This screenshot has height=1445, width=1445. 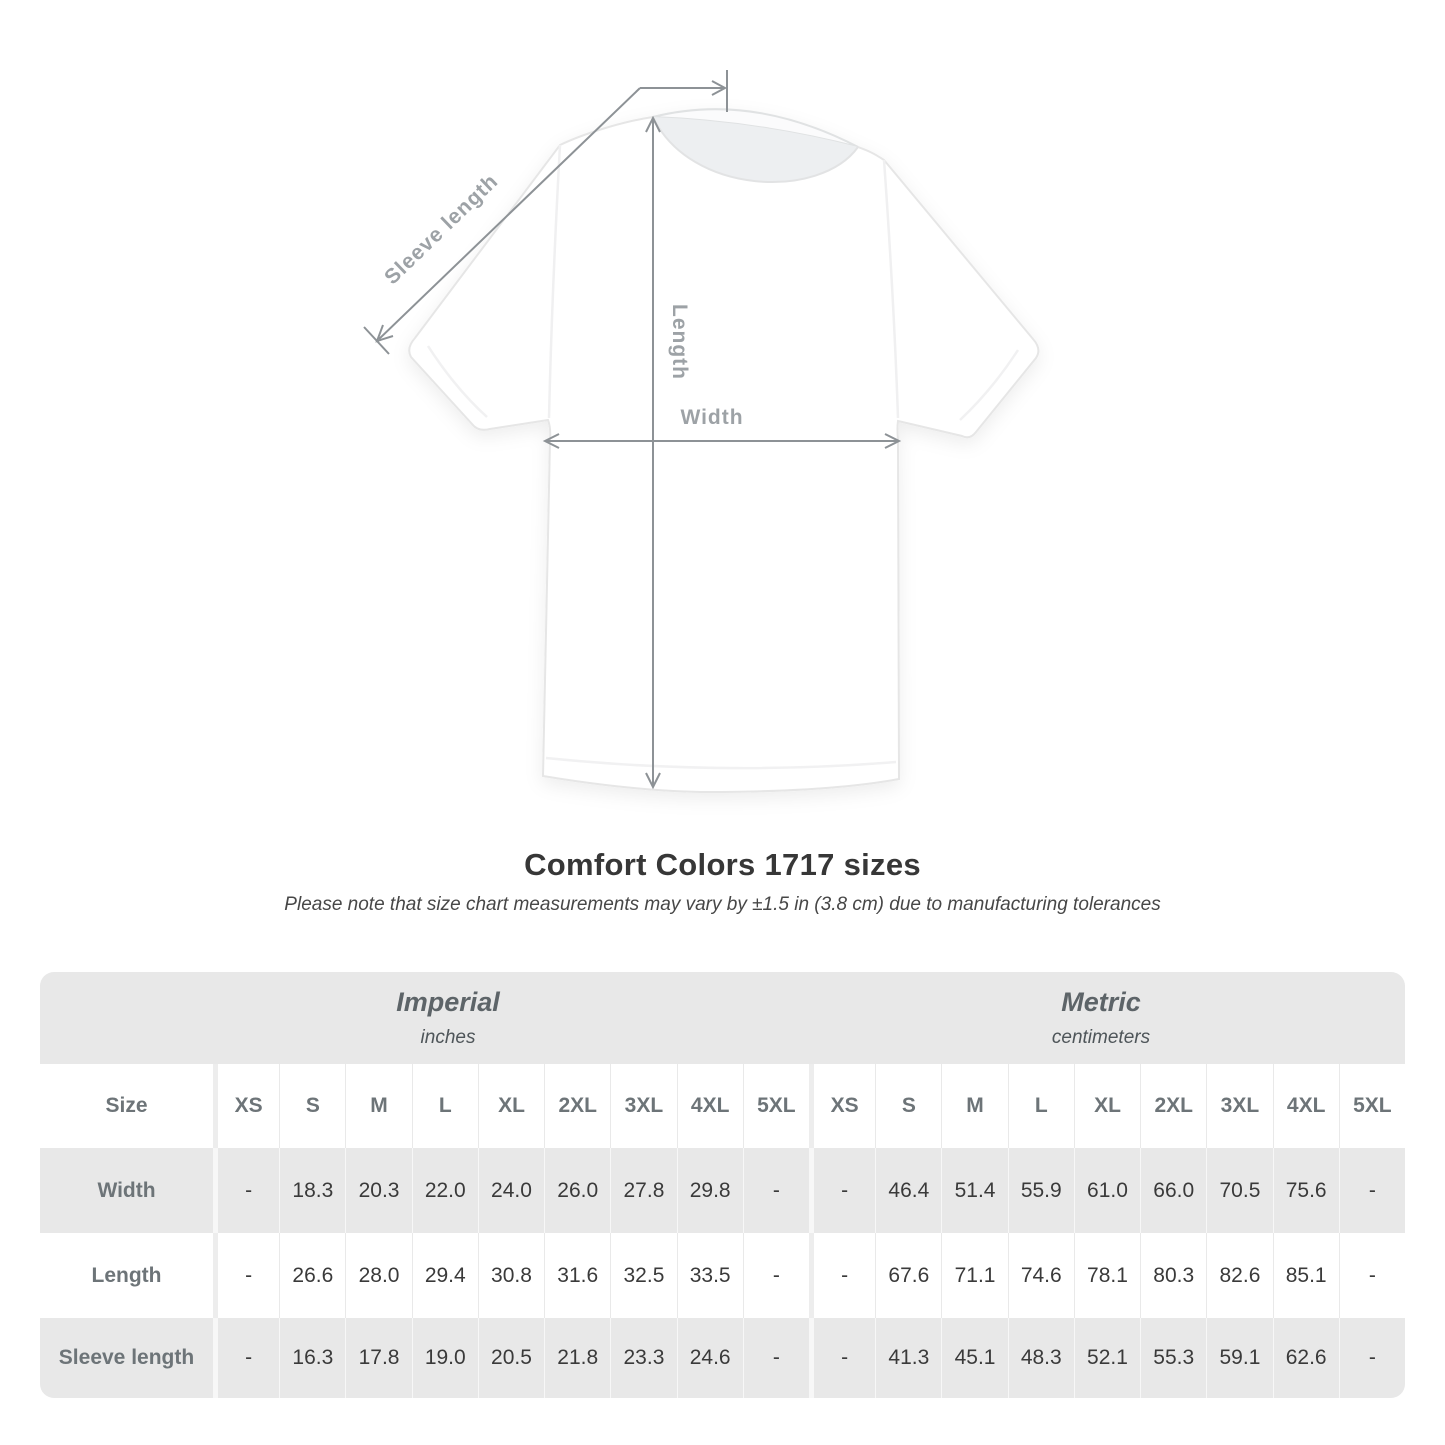 What do you see at coordinates (989, 385) in the screenshot?
I see `tshirt-right-cuff-stitch` at bounding box center [989, 385].